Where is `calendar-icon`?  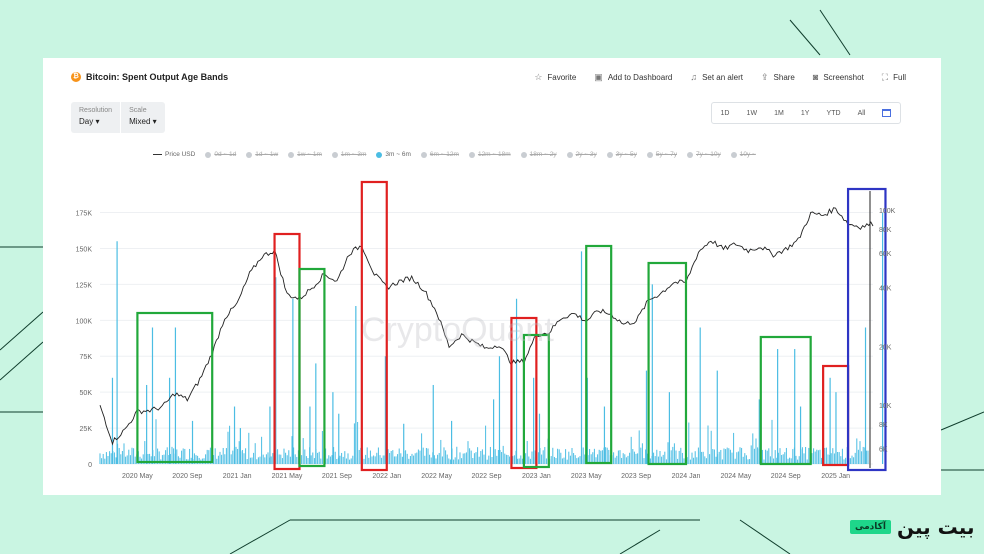
calendar-icon is located at coordinates (887, 113).